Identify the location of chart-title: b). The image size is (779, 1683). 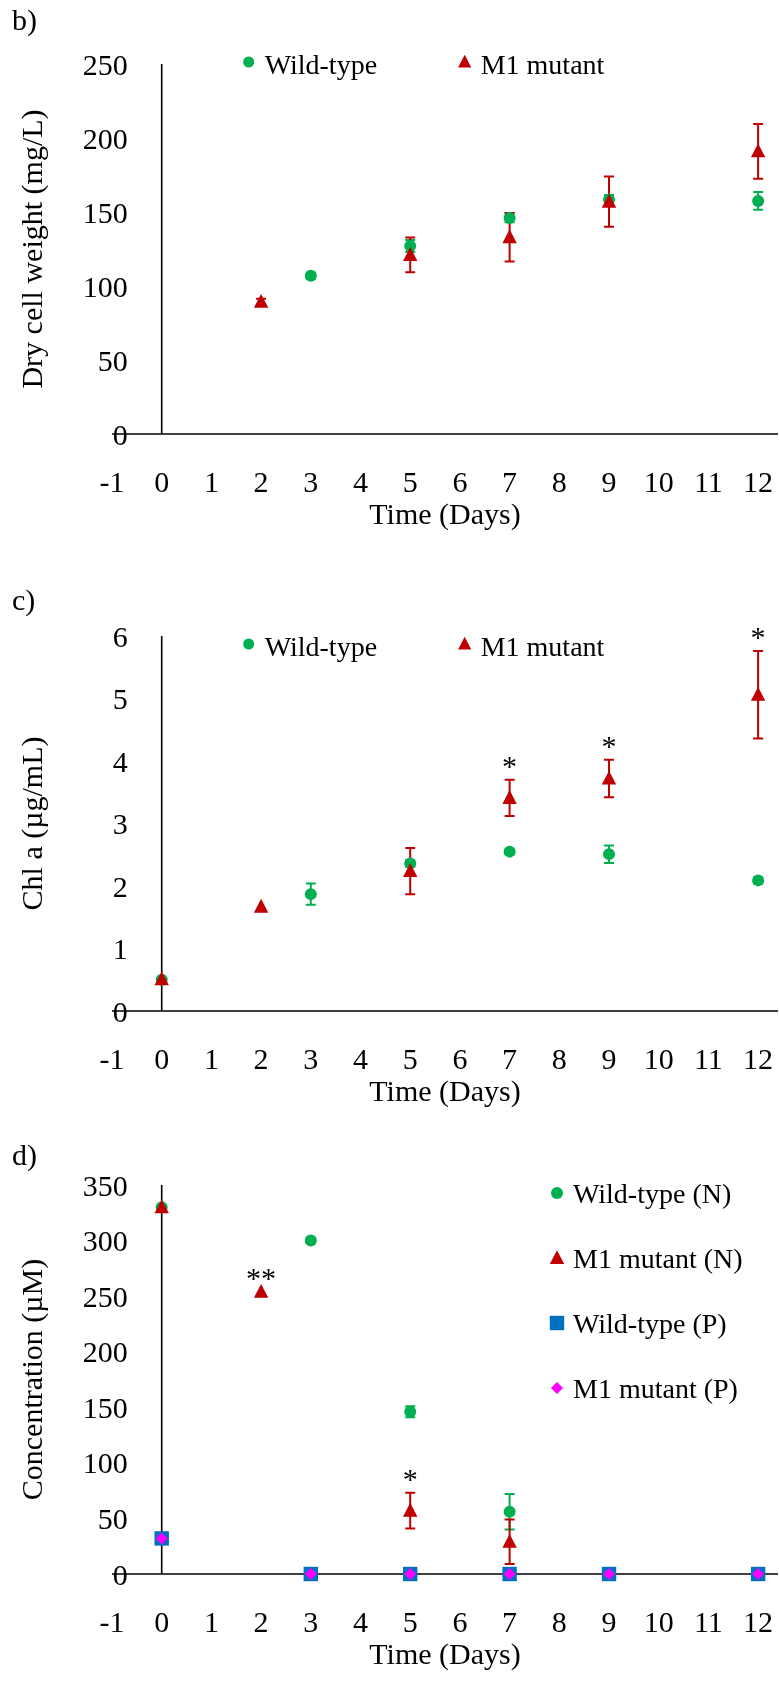
(24, 20).